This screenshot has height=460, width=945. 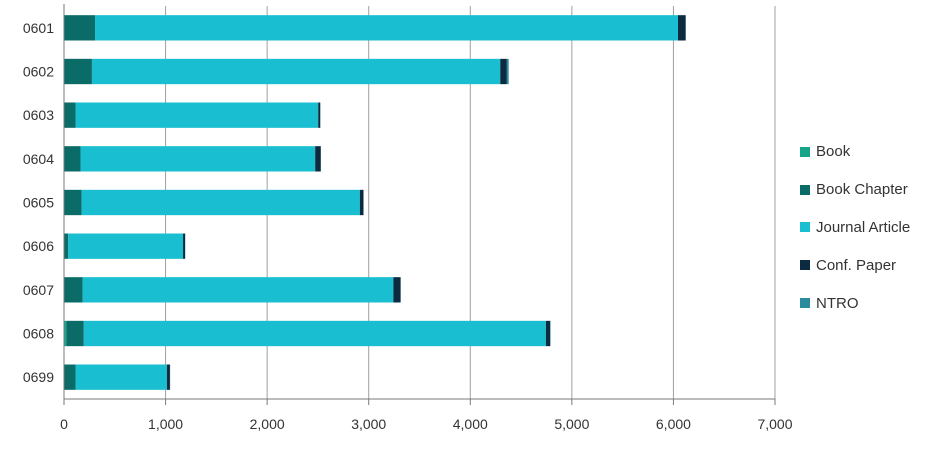 What do you see at coordinates (73, 290) in the screenshot?
I see `bar-0607-book-chapter` at bounding box center [73, 290].